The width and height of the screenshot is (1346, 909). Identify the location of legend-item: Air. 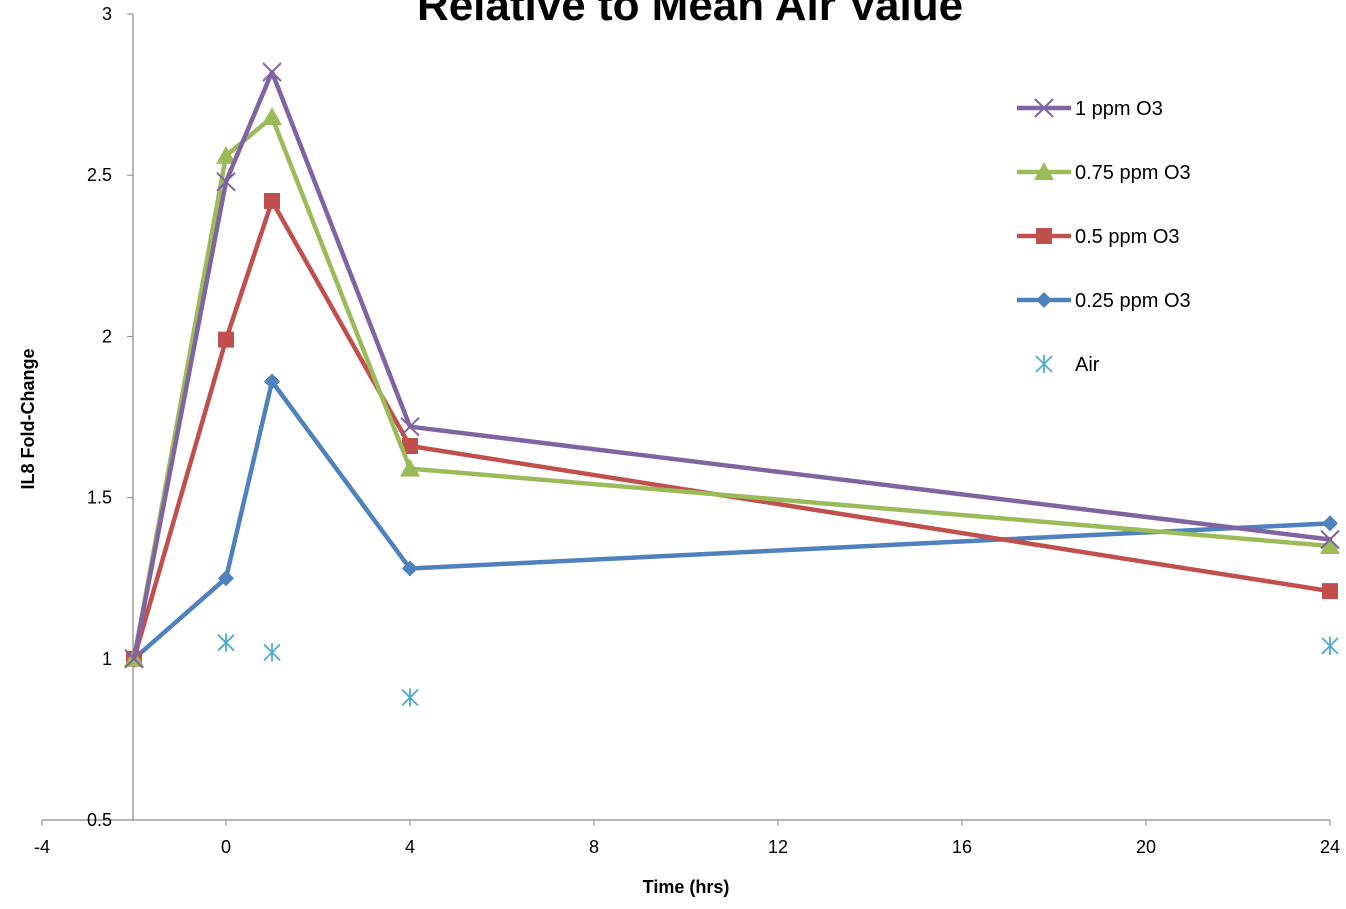
(1067, 365).